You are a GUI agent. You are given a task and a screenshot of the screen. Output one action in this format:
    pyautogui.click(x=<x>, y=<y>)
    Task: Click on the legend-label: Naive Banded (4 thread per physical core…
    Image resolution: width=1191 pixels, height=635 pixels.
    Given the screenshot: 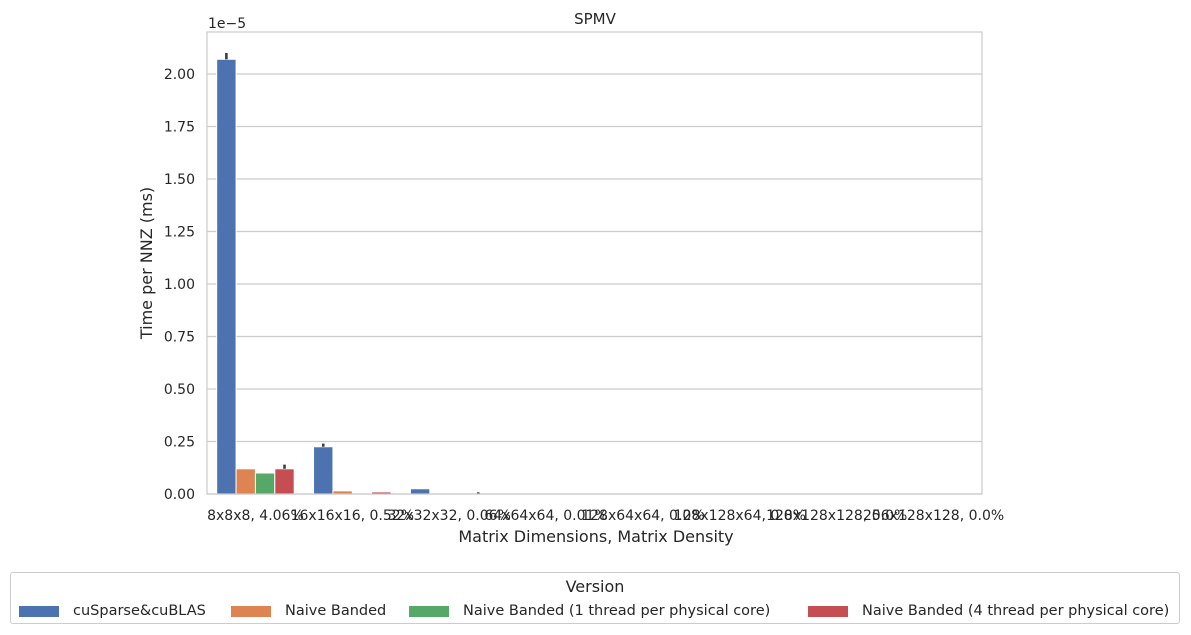 What is the action you would take?
    pyautogui.click(x=1016, y=611)
    